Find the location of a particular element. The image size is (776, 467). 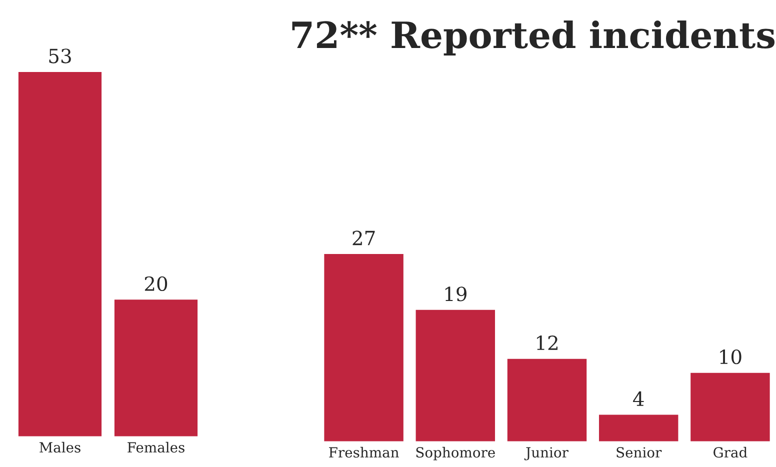

x-tick-label: Grad is located at coordinates (731, 452).